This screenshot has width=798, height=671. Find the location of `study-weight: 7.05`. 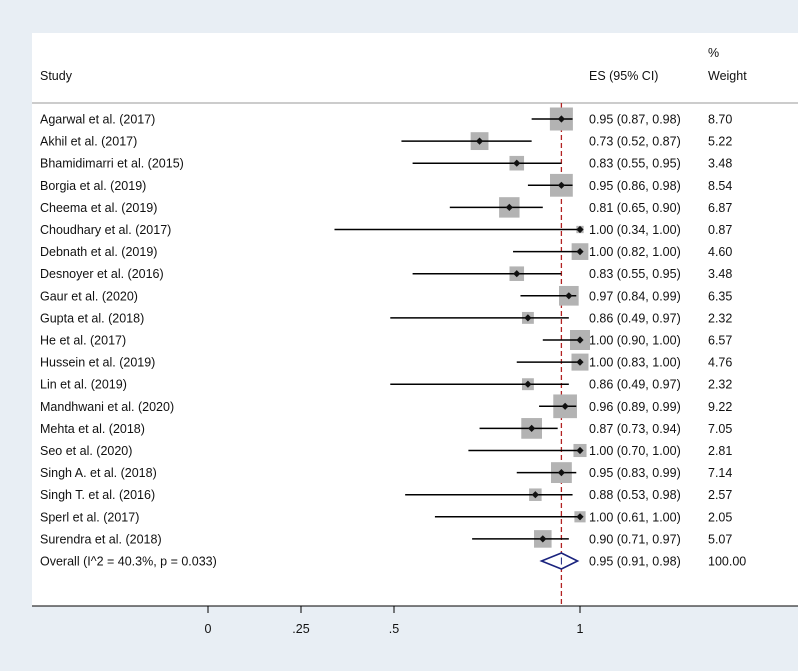

study-weight: 7.05 is located at coordinates (720, 429).